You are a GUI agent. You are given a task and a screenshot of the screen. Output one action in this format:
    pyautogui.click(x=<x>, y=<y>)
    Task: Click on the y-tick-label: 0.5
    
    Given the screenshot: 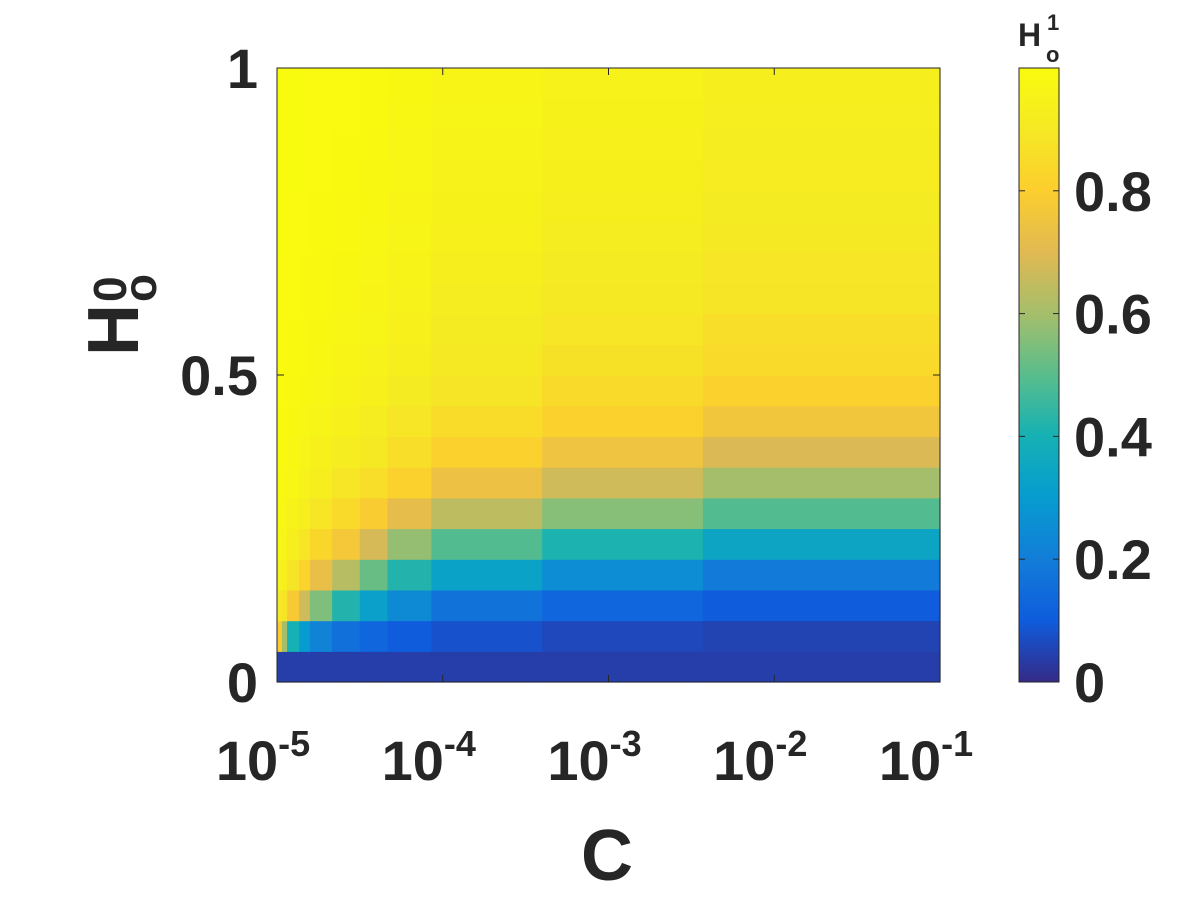 What is the action you would take?
    pyautogui.click(x=219, y=375)
    